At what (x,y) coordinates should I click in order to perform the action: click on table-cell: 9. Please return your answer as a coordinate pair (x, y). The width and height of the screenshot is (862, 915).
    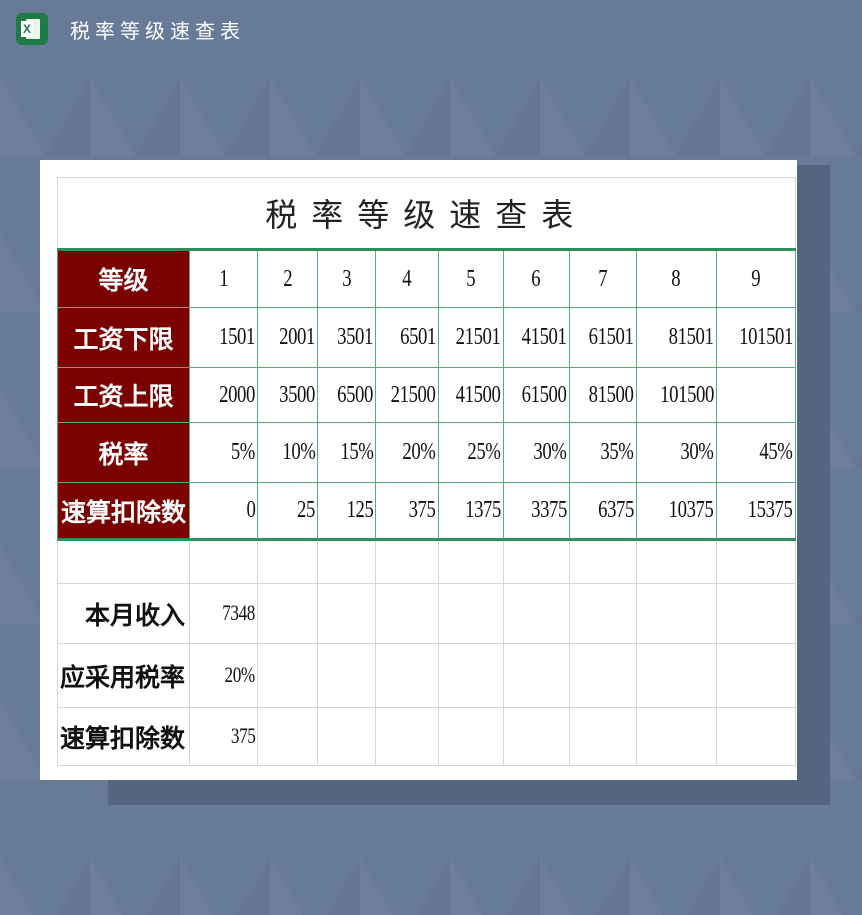
    Looking at the image, I should click on (755, 278).